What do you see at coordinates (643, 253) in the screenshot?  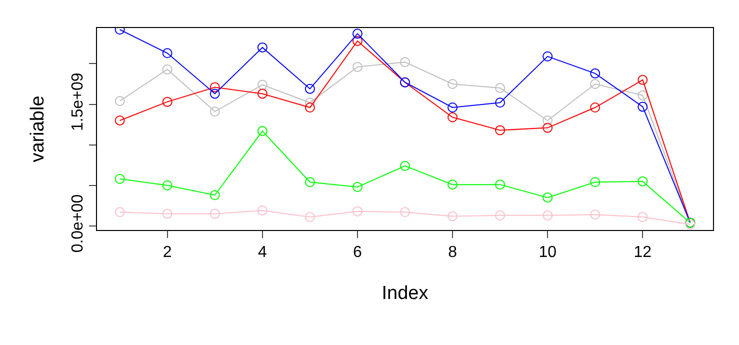 I see `x-tick-label: 12` at bounding box center [643, 253].